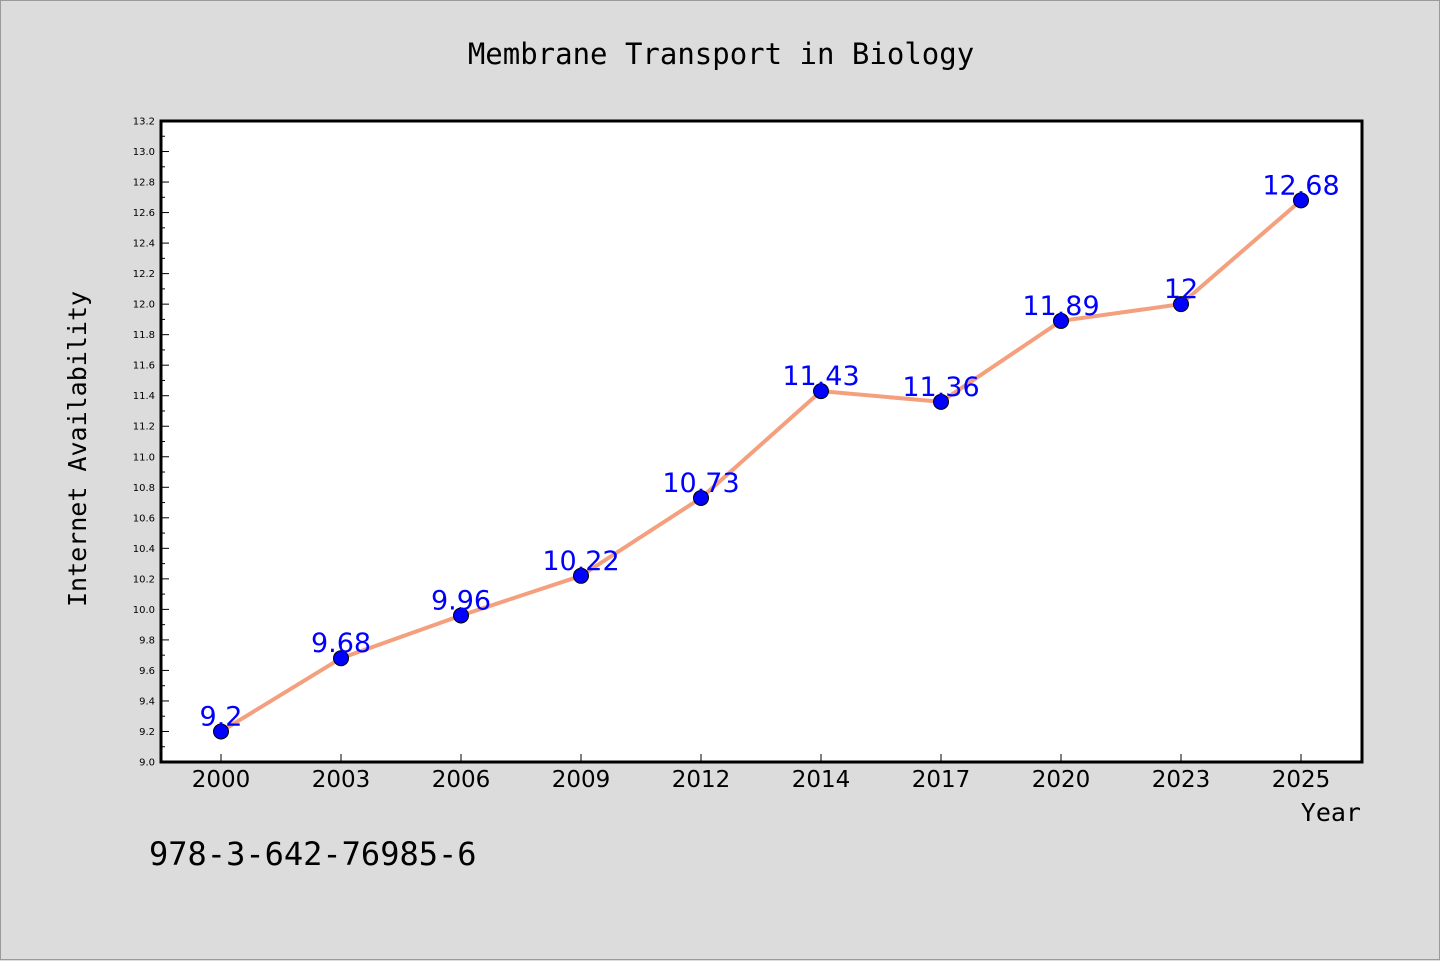 Image resolution: width=1440 pixels, height=961 pixels. Describe the element at coordinates (144, 579) in the screenshot. I see `y-tick-label: 10.2` at that location.